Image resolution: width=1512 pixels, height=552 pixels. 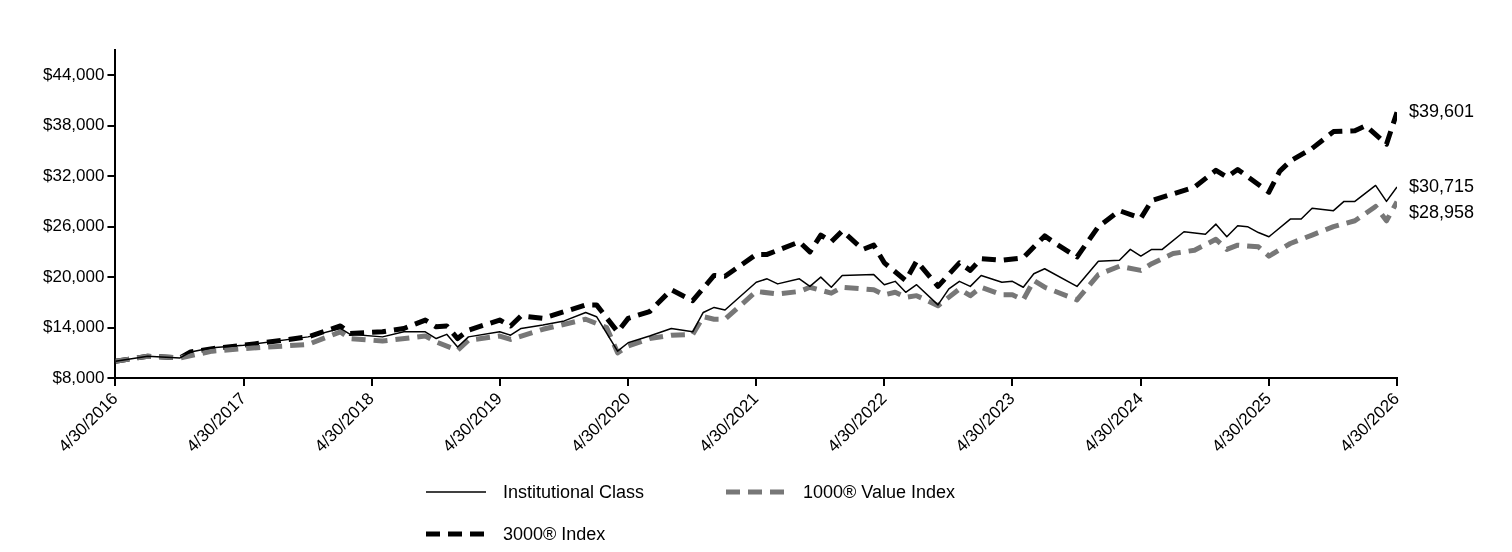 I want to click on legend-label: 3000® Index, so click(x=554, y=534).